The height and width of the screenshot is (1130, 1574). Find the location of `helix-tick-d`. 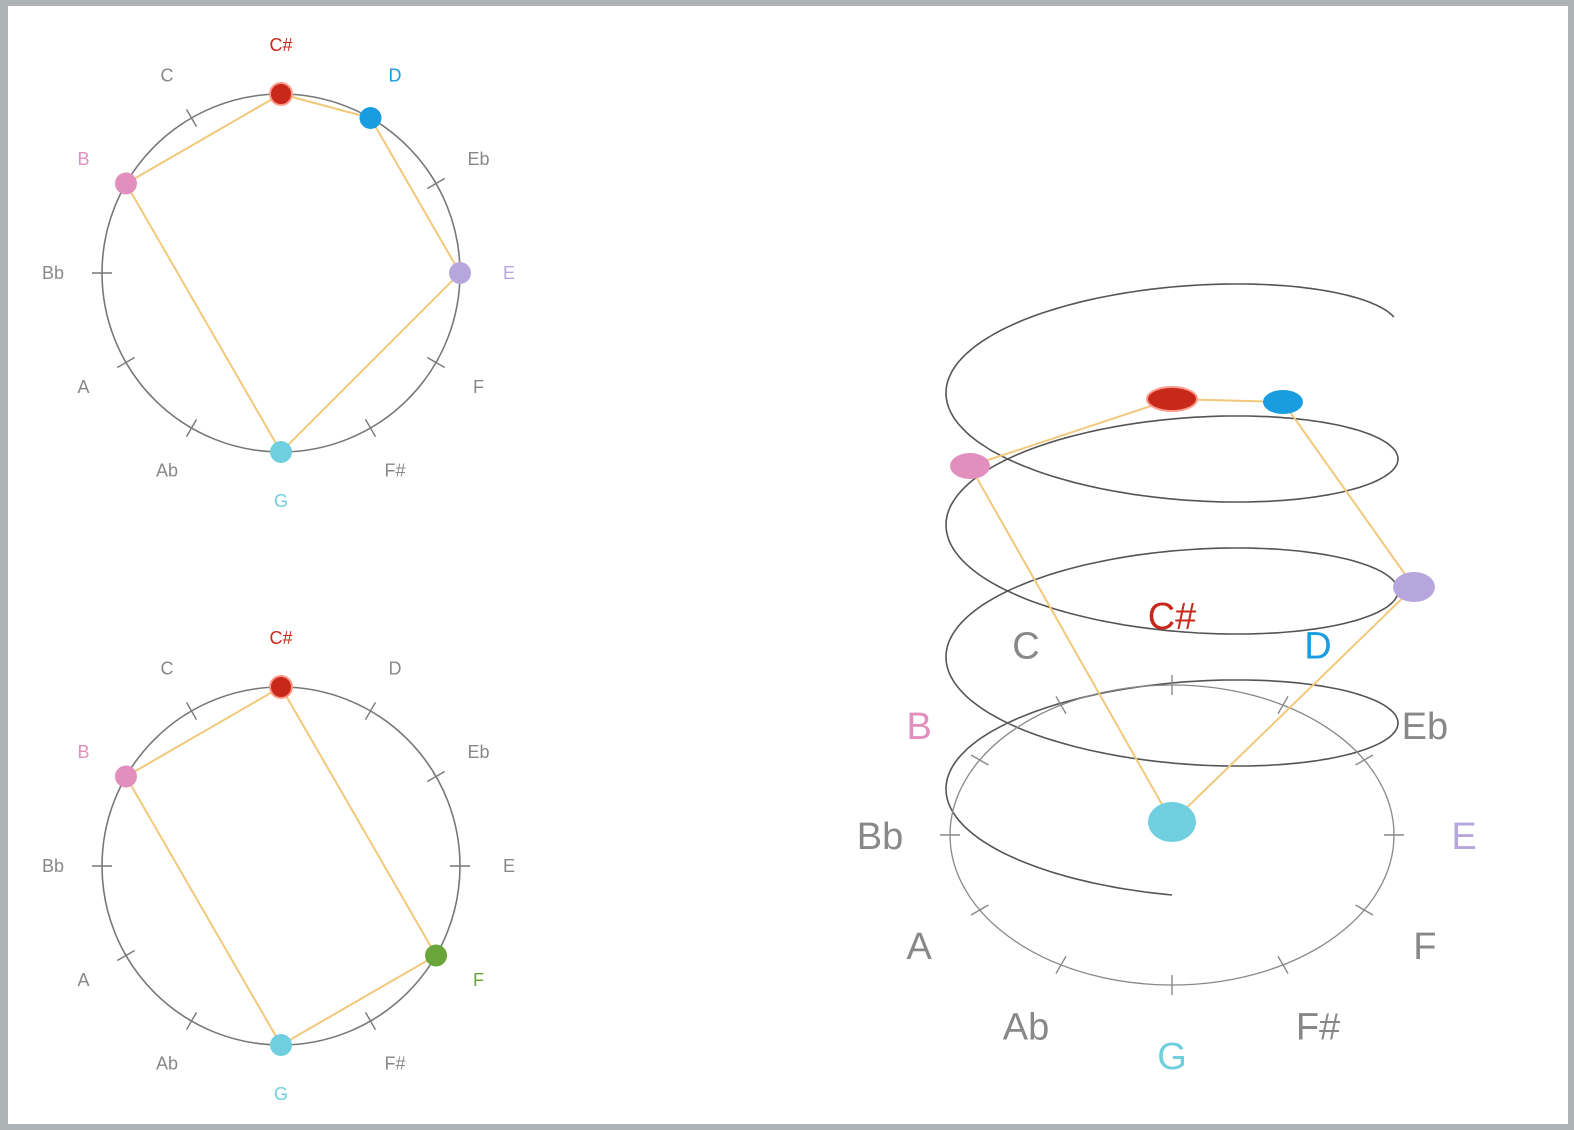

helix-tick-d is located at coordinates (1283, 705).